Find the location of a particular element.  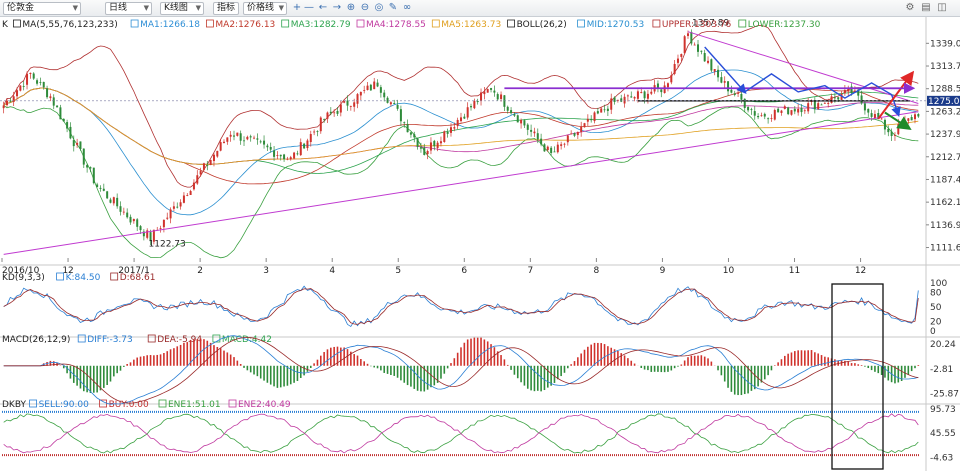

zoom-in-icon: ⊕ is located at coordinates (351, 7).